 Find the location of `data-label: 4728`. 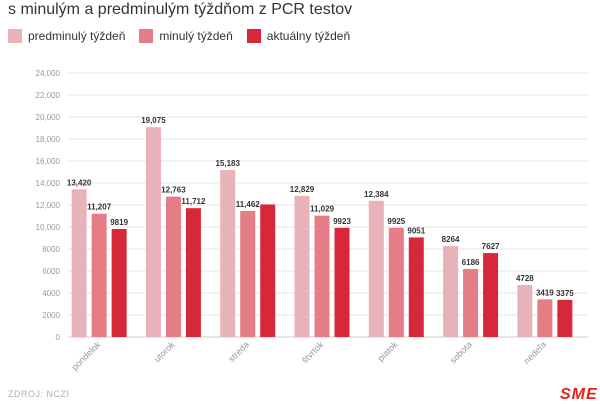

data-label: 4728 is located at coordinates (525, 278).